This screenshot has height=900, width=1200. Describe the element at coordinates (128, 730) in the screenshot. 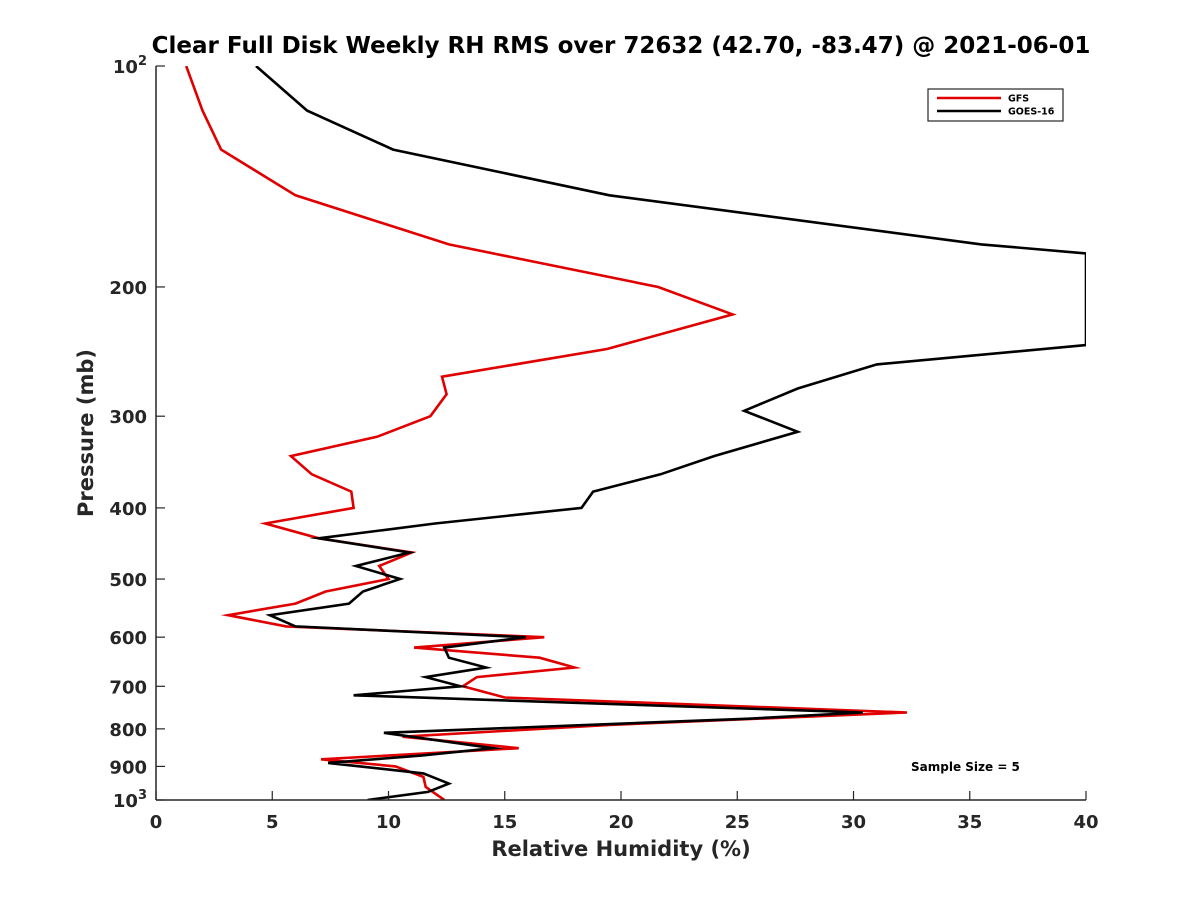

I see `y-tick-label: 800` at that location.